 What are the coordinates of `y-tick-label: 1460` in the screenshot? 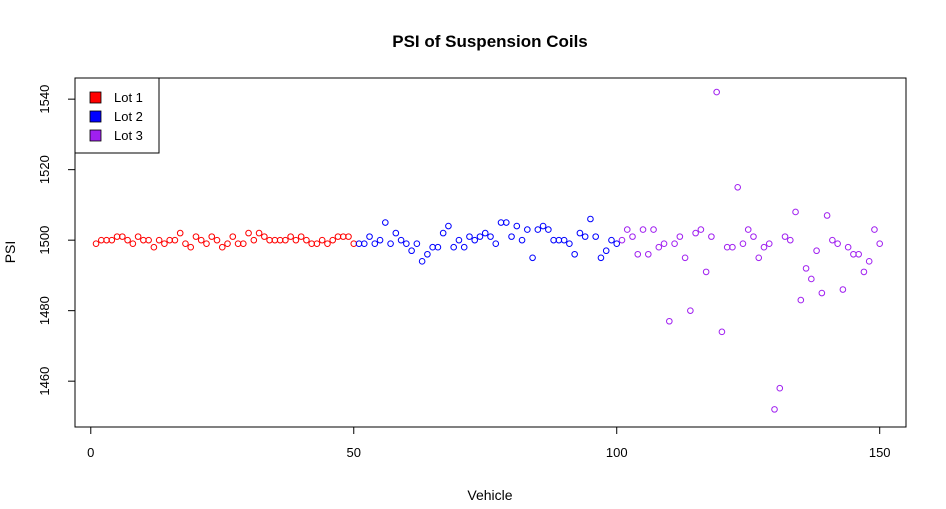 It's located at (44, 381).